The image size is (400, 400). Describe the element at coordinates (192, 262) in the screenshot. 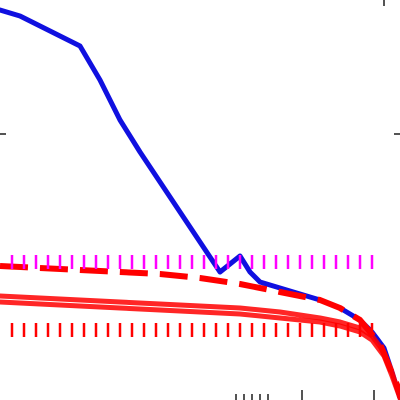

I see `series-4-dotted-line` at that location.